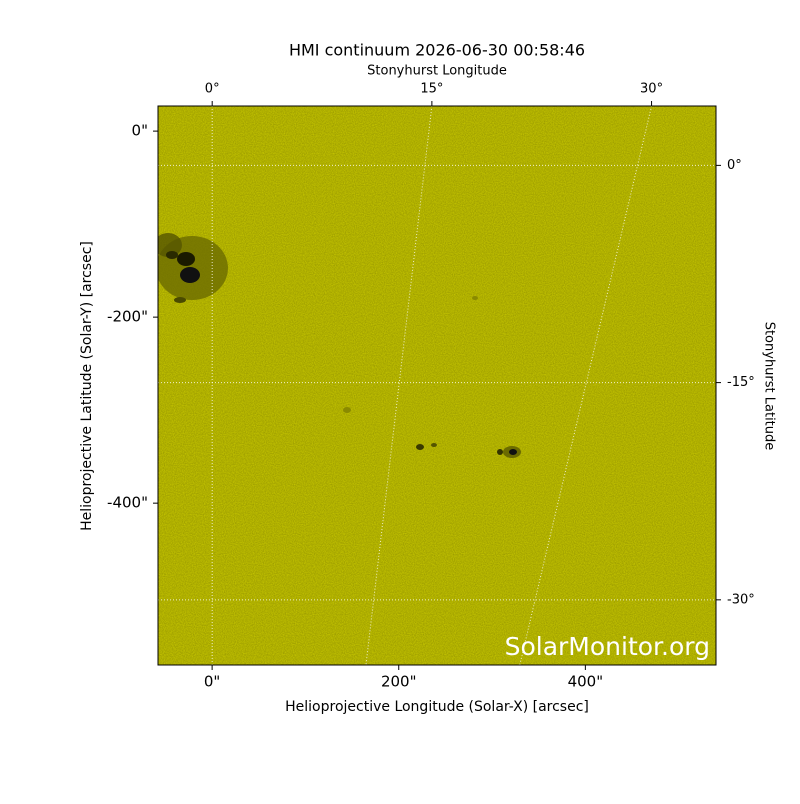  What do you see at coordinates (212, 682) in the screenshot?
I see `x-tick-label: 0"` at bounding box center [212, 682].